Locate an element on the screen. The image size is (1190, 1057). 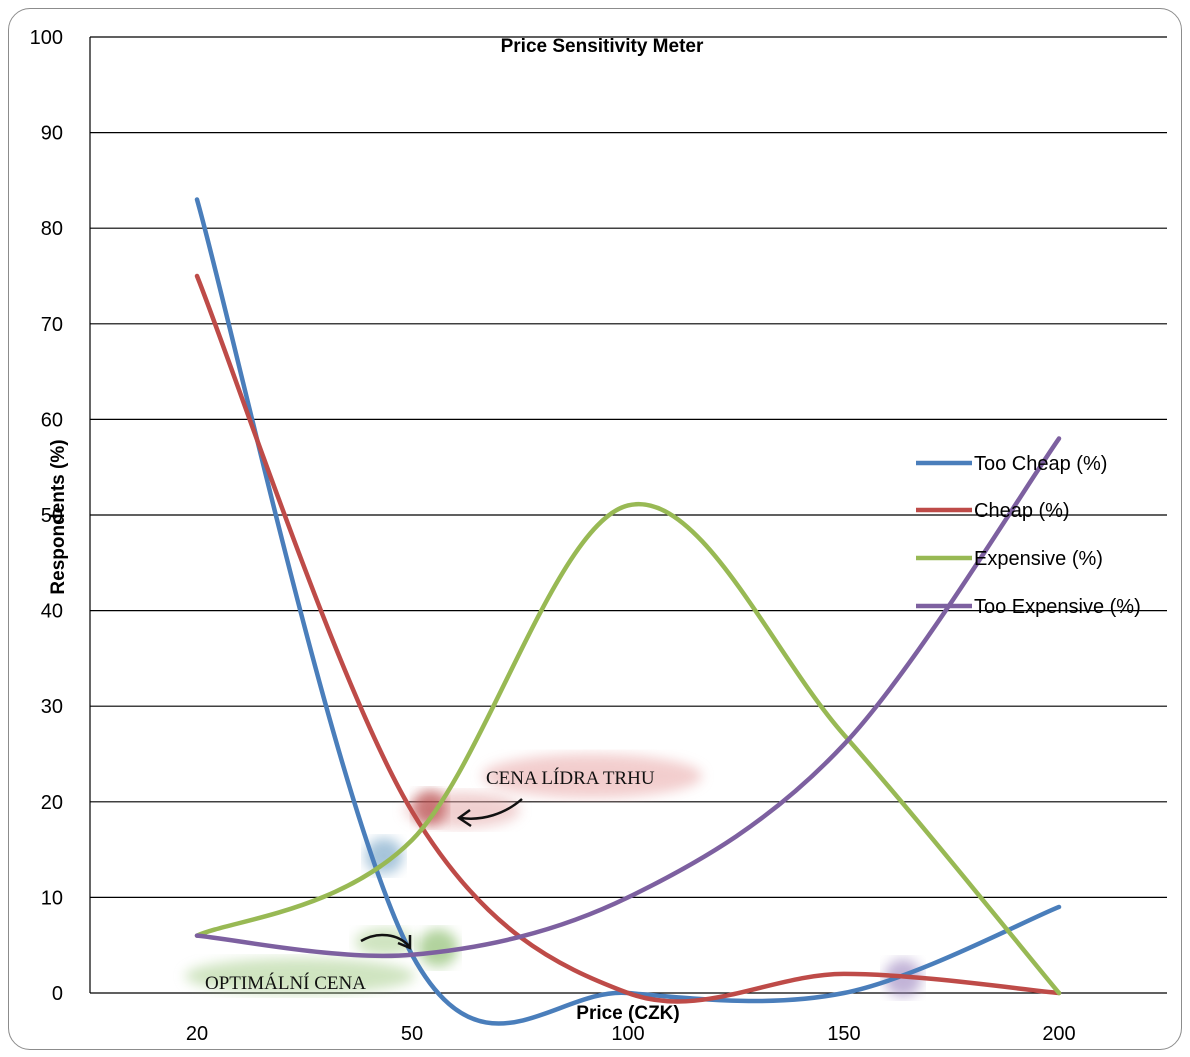
chart-title: Price Sensitivity Meter is located at coordinates (602, 46).